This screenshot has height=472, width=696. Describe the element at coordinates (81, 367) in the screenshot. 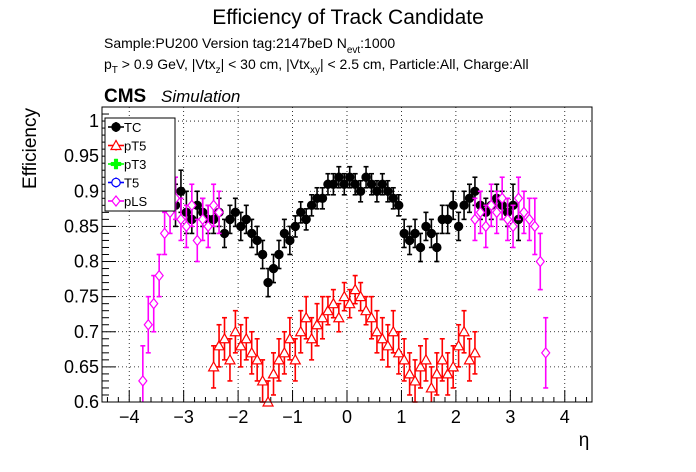

I see `y-tick-label: 0.65` at that location.